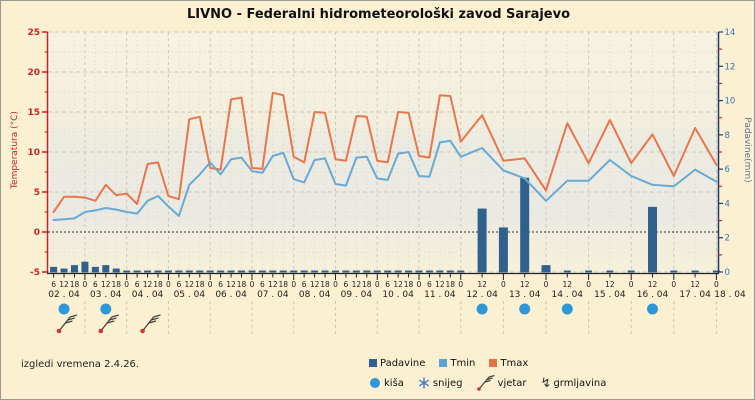 The image size is (755, 400). What do you see at coordinates (695, 295) in the screenshot?
I see `date-label: 17 . 04` at bounding box center [695, 295].